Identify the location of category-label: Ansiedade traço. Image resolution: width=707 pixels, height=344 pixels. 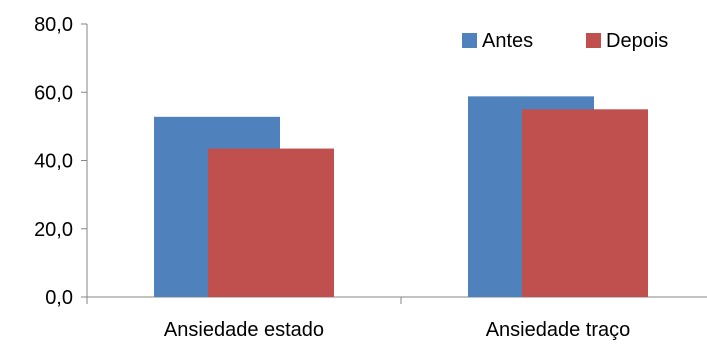
(558, 330).